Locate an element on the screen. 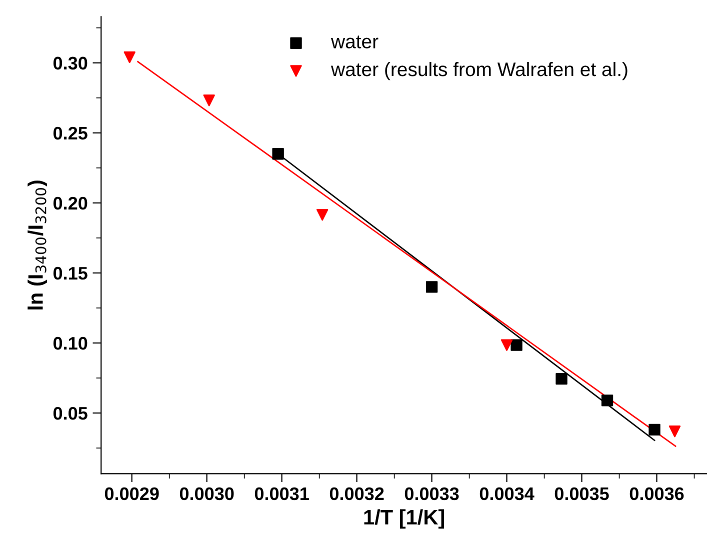 This screenshot has height=554, width=707. legend-label: water is located at coordinates (354, 42).